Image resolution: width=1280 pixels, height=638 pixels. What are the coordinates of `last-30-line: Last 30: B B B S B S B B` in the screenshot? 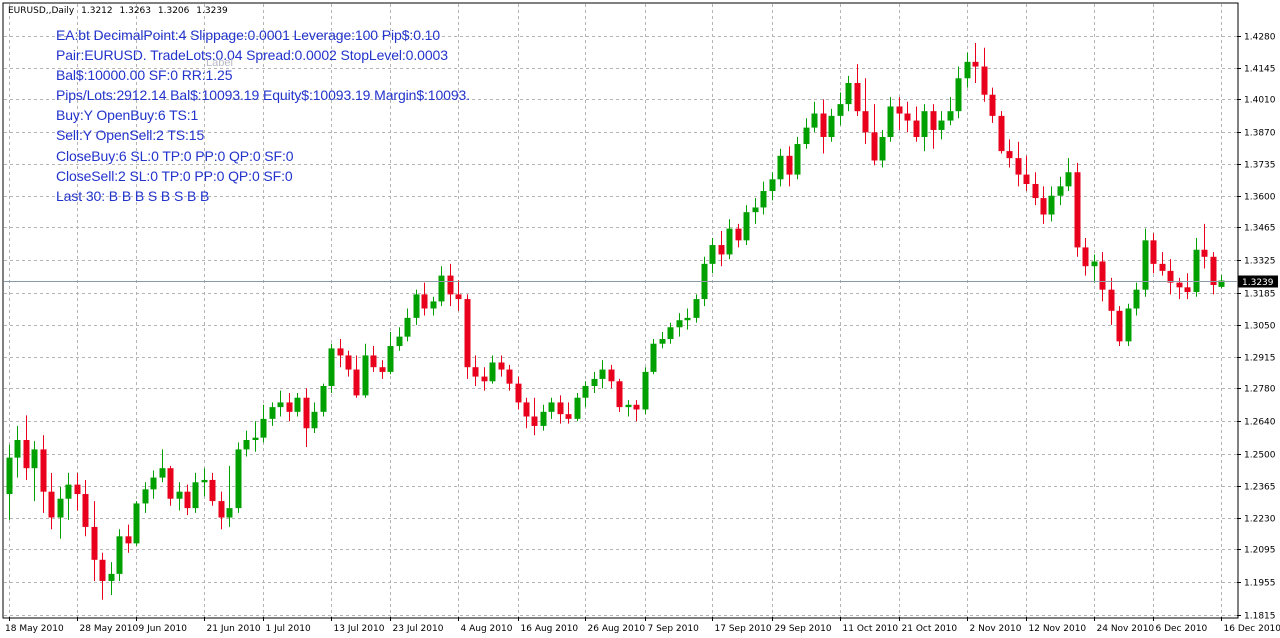 It's located at (133, 195).